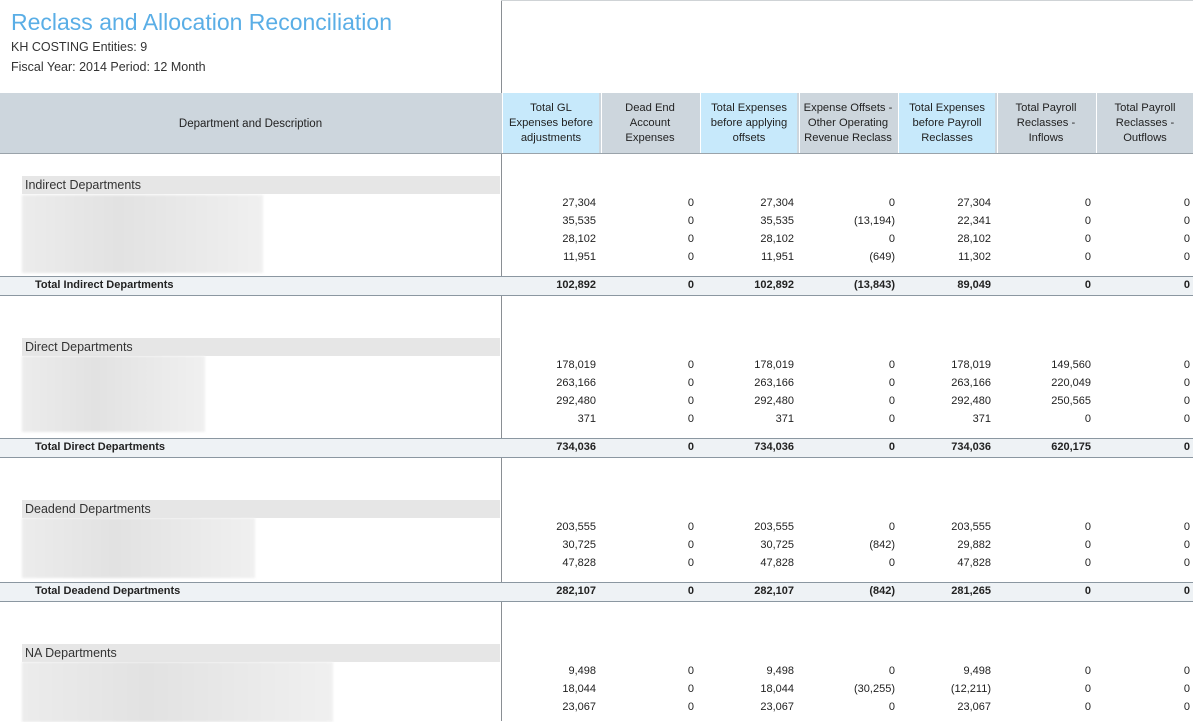  I want to click on table-cell: (13,194), so click(874, 221).